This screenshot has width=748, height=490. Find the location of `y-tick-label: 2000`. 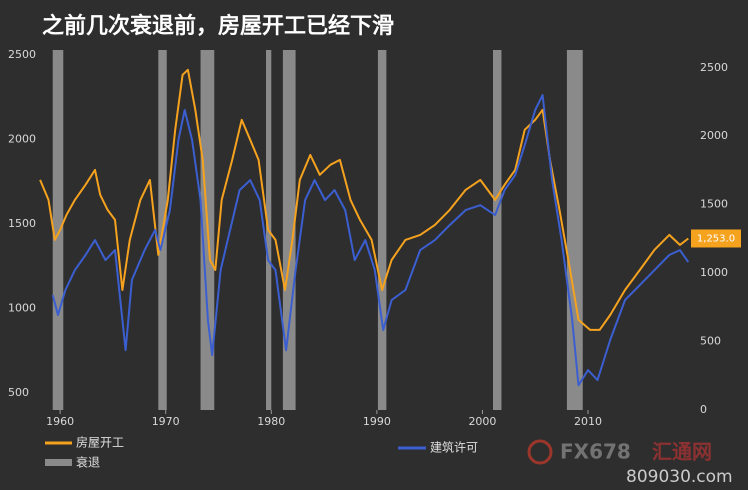

y-tick-label: 2000 is located at coordinates (22, 139).